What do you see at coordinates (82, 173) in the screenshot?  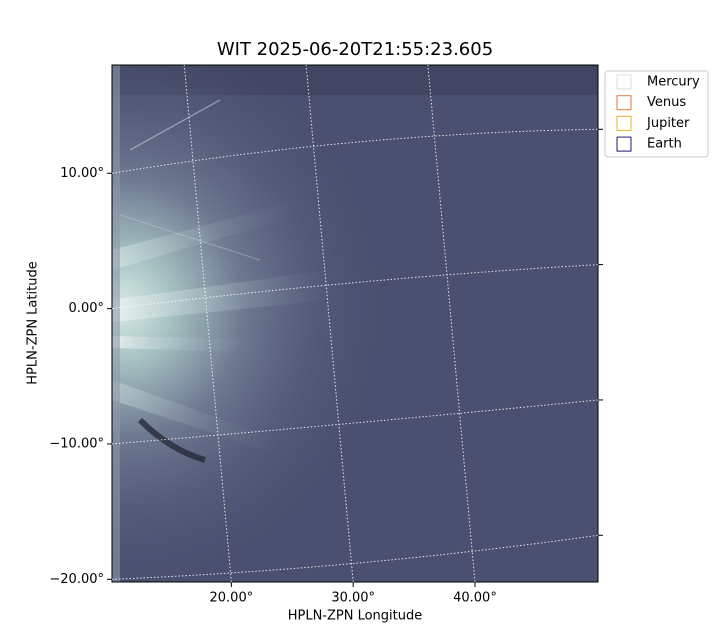 I see `y-tick-label: 10.00°` at bounding box center [82, 173].